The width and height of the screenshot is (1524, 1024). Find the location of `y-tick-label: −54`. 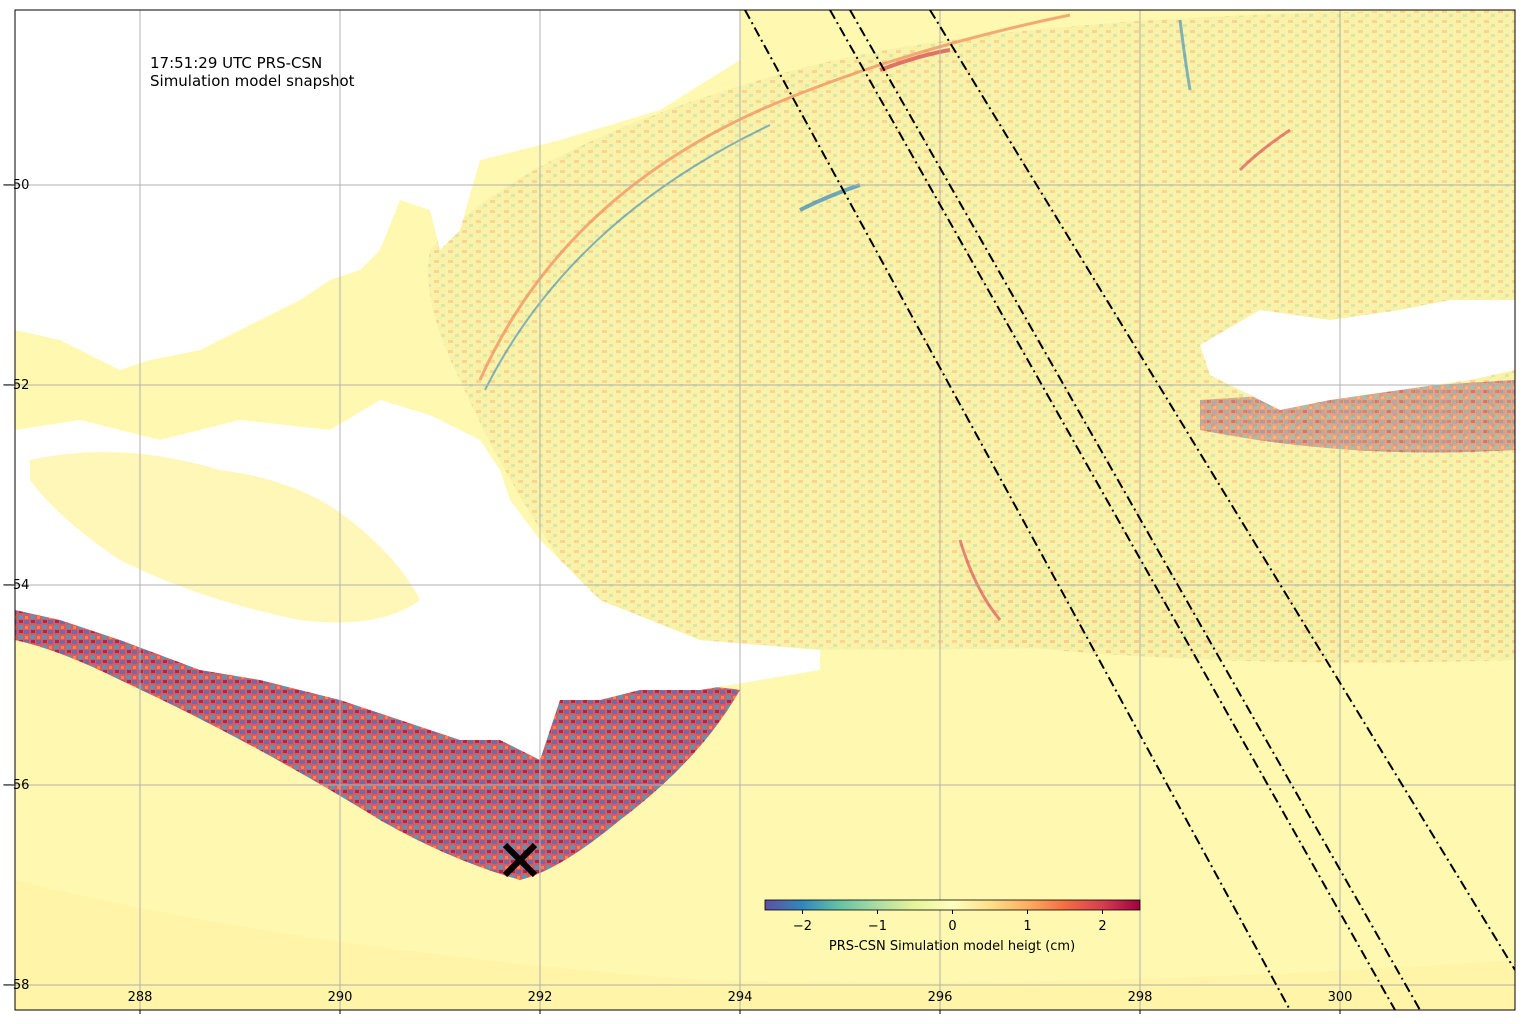

y-tick-label: −54 is located at coordinates (15, 585).